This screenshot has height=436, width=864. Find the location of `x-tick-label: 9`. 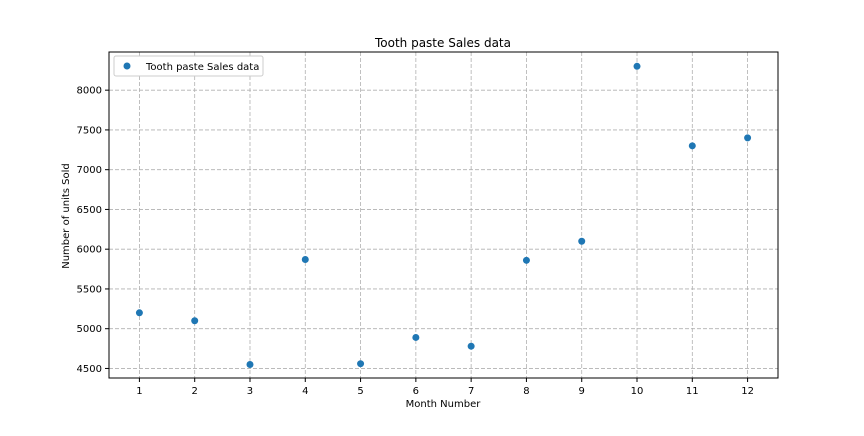

x-tick-label: 9 is located at coordinates (582, 391).